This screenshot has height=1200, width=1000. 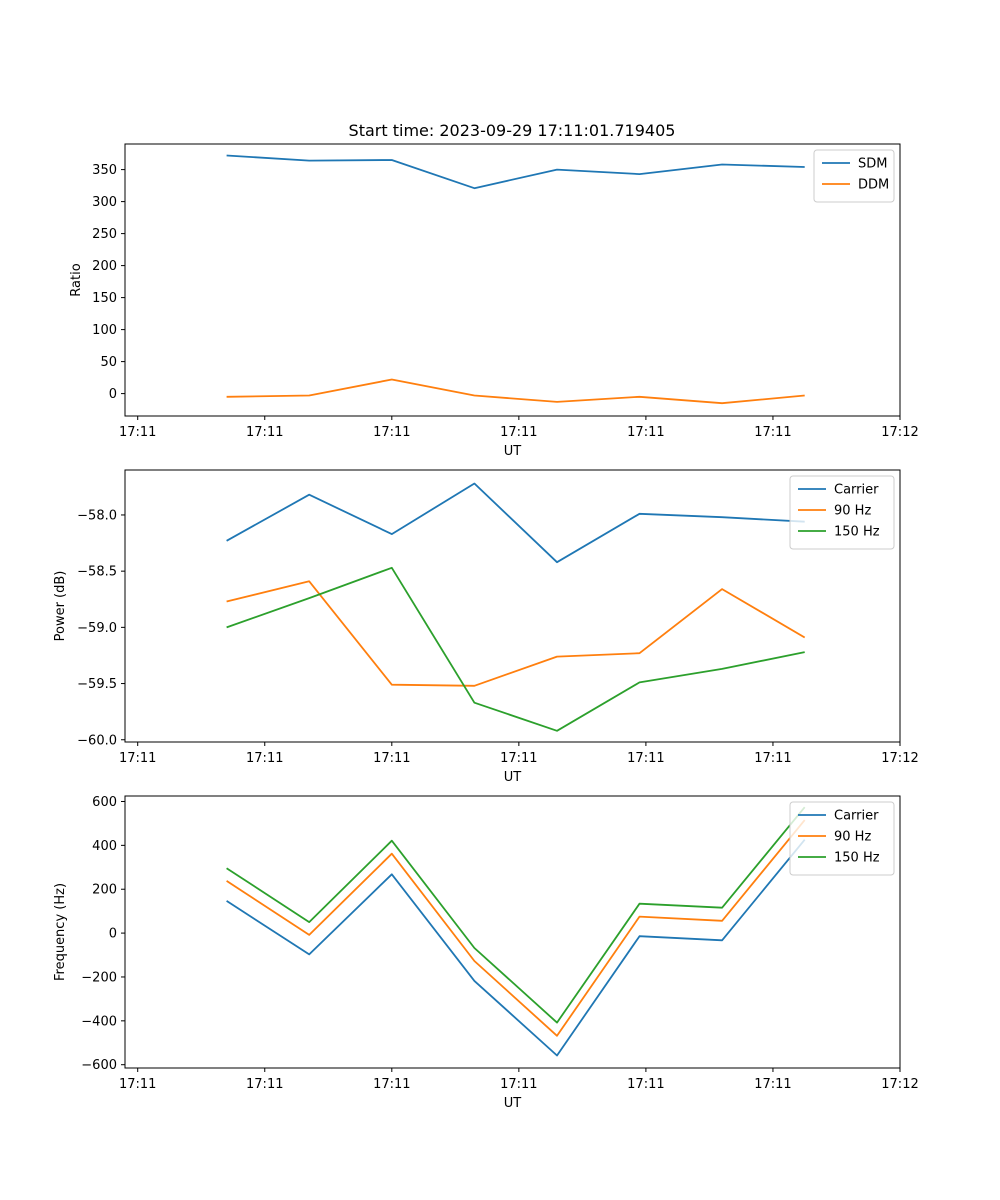 I want to click on y-tick-label: −59.0, so click(x=97, y=628).